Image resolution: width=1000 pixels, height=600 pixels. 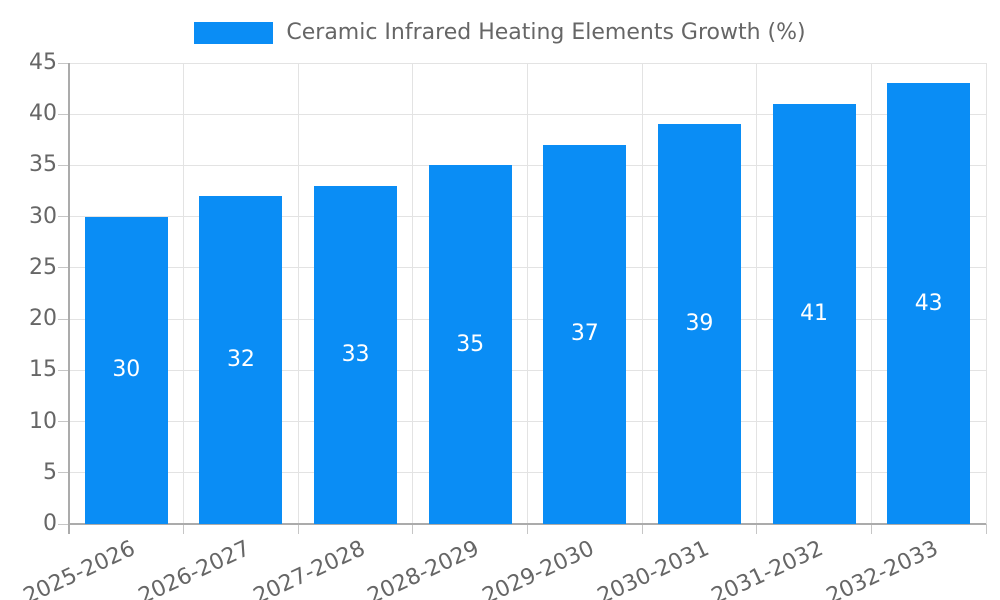 What do you see at coordinates (234, 33) in the screenshot?
I see `legend-swatch` at bounding box center [234, 33].